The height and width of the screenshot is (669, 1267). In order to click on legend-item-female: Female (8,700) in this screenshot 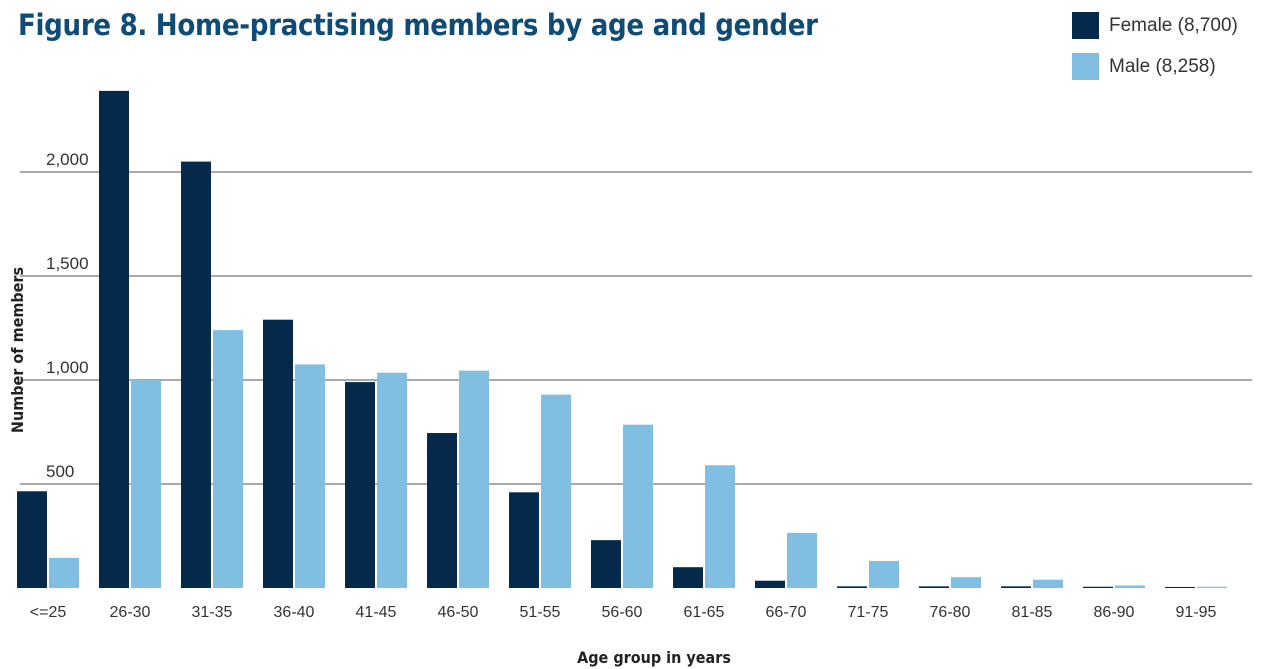, I will do `click(1155, 25)`.